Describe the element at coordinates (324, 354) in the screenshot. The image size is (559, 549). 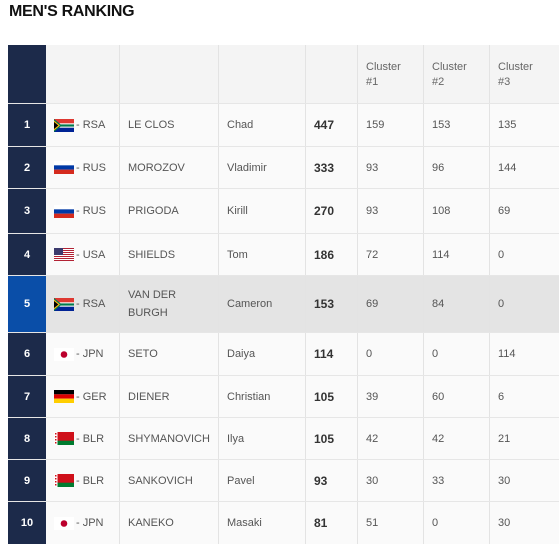
I see `points-cell-text: 114` at that location.